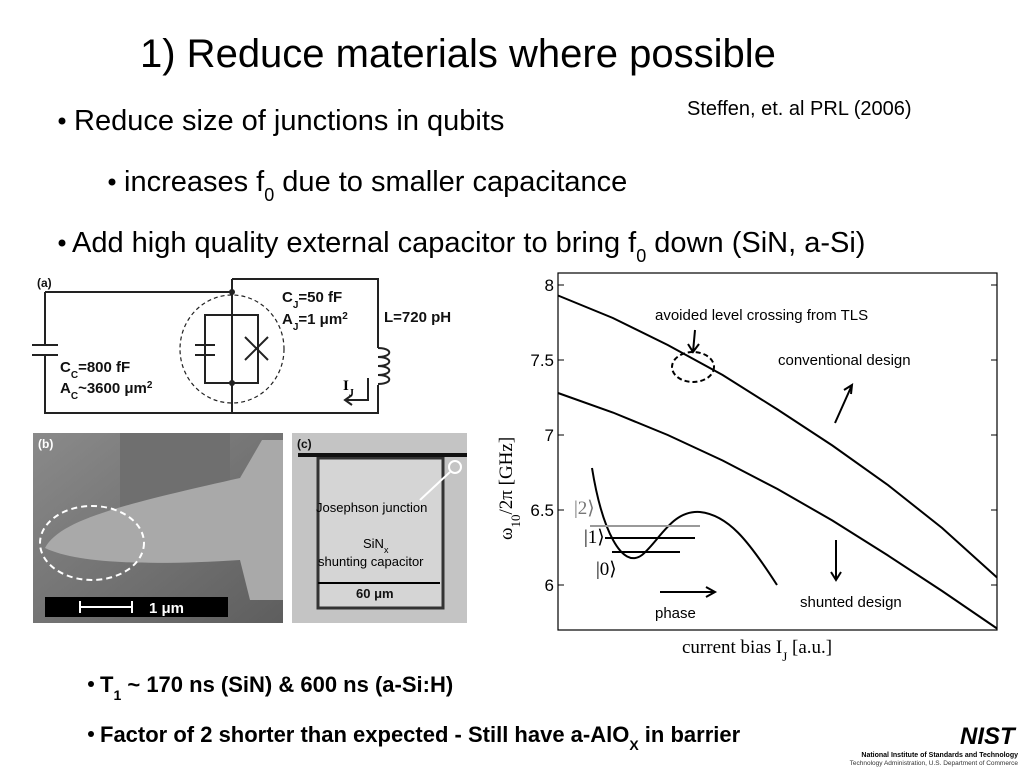  I want to click on y-tick-label: 6, so click(549, 585).